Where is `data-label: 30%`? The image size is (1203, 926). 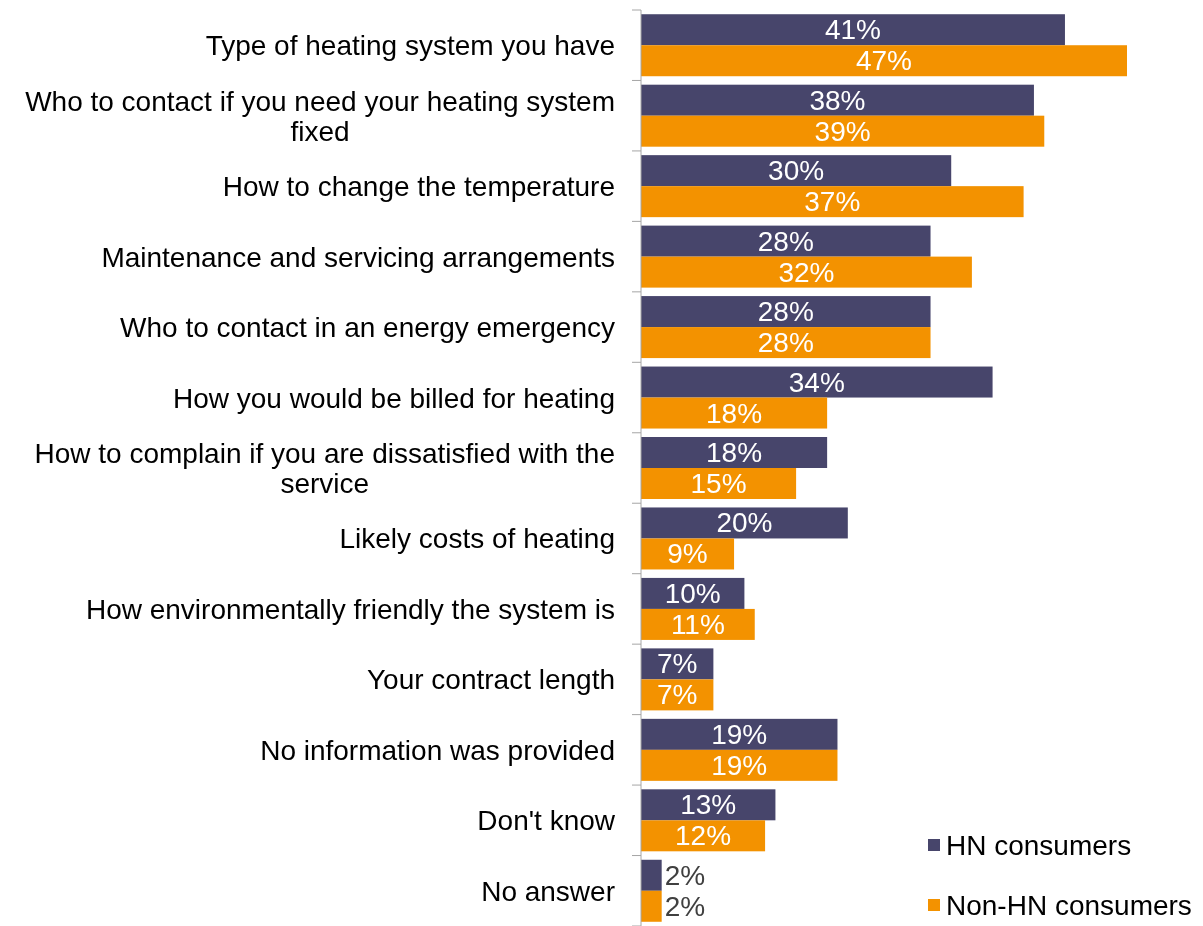
data-label: 30% is located at coordinates (796, 171).